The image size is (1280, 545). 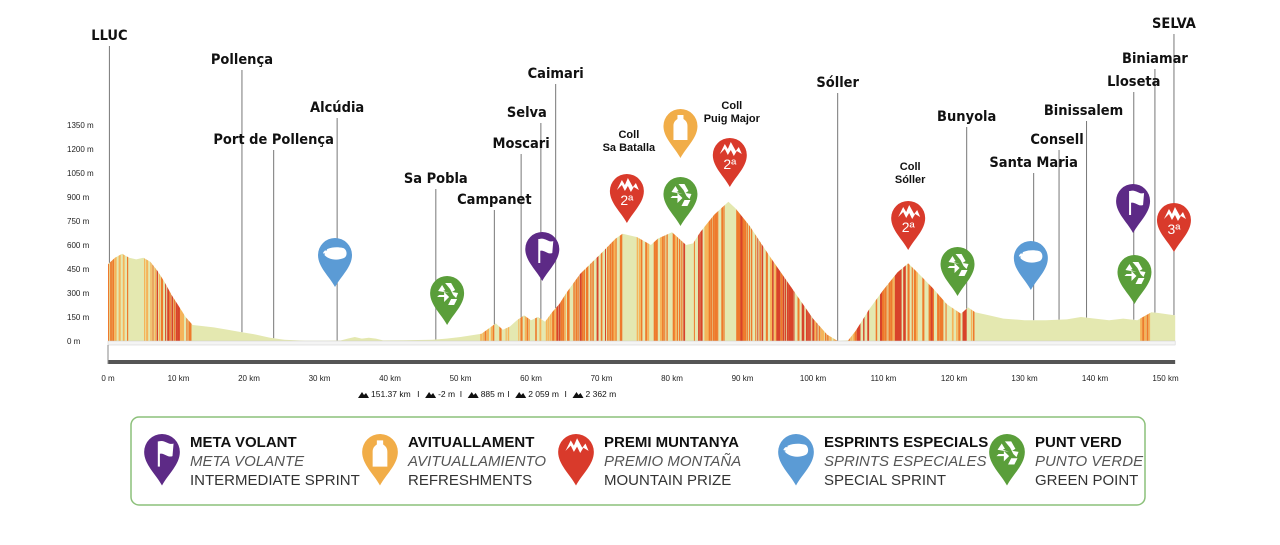 I want to click on x-tick-label: 130 km, so click(x=1024, y=378).